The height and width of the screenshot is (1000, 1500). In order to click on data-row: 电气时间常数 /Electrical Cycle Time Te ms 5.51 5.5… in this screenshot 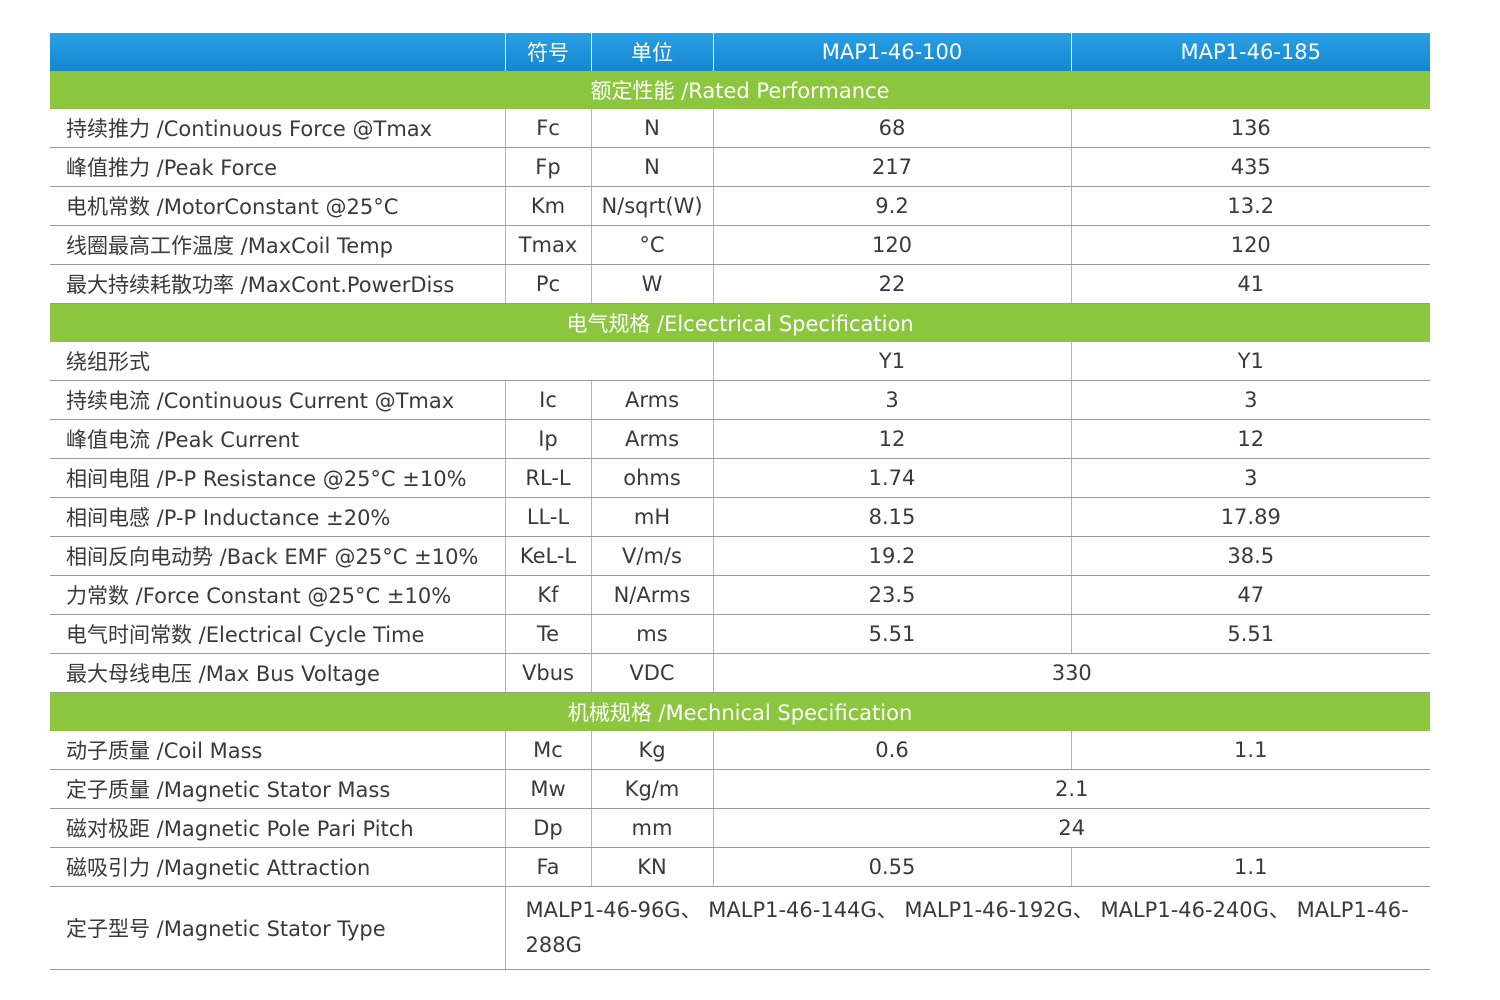, I will do `click(740, 634)`.